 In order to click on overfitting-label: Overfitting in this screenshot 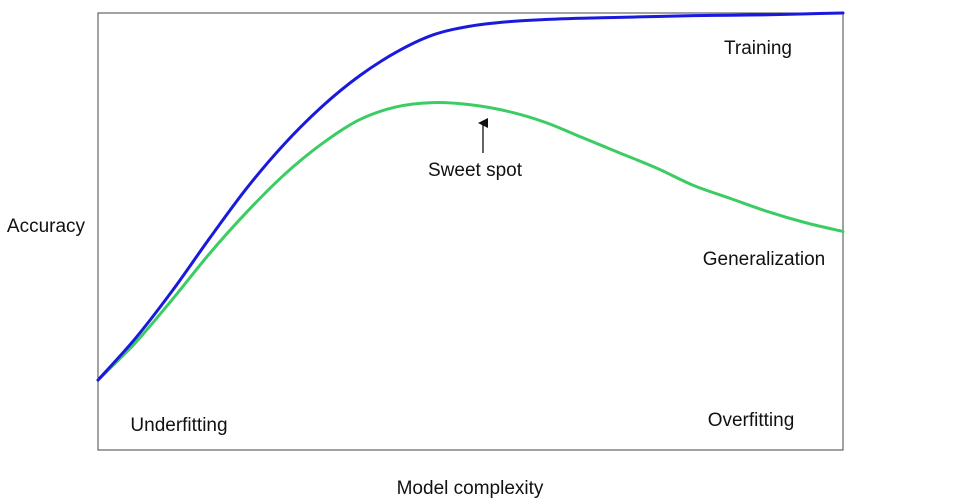, I will do `click(751, 420)`.